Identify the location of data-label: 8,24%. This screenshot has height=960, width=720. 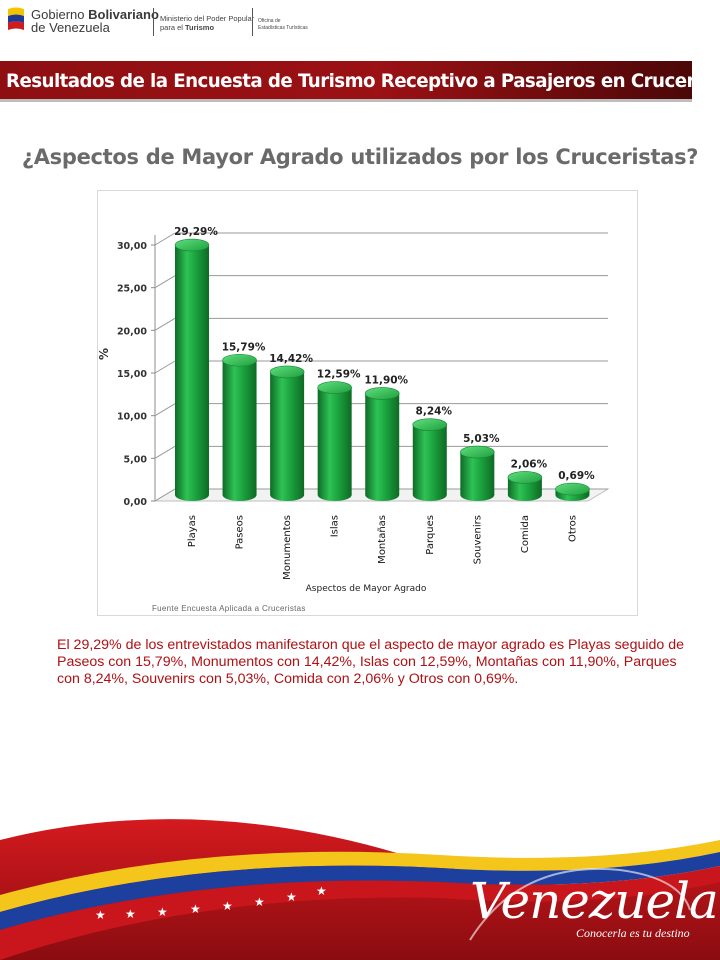
(434, 412).